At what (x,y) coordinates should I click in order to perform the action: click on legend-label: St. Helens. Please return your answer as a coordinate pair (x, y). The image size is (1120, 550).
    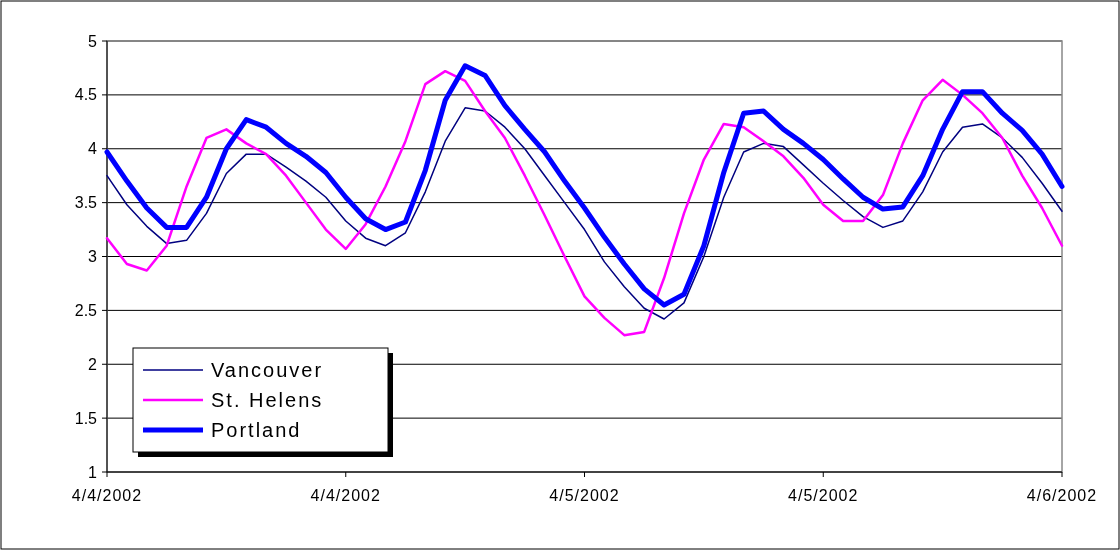
    Looking at the image, I should click on (267, 400).